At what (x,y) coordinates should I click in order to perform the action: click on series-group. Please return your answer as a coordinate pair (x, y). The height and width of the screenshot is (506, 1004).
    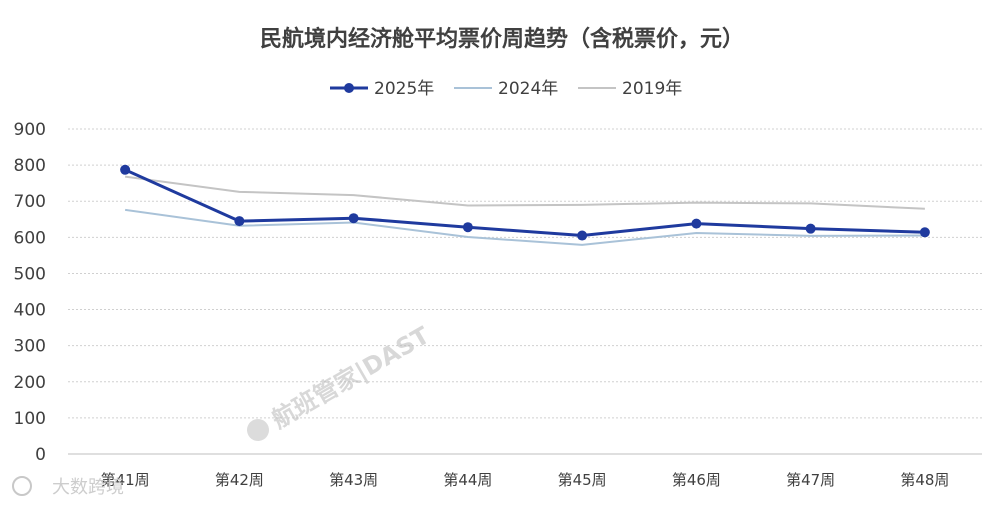
    Looking at the image, I should click on (525, 205).